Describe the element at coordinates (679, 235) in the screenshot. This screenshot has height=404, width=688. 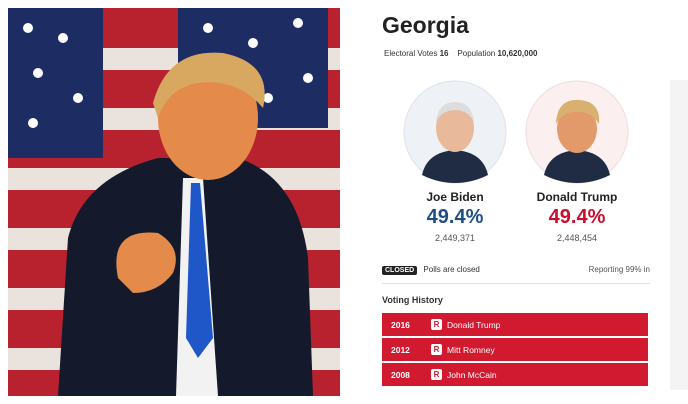
I see `side-panel` at that location.